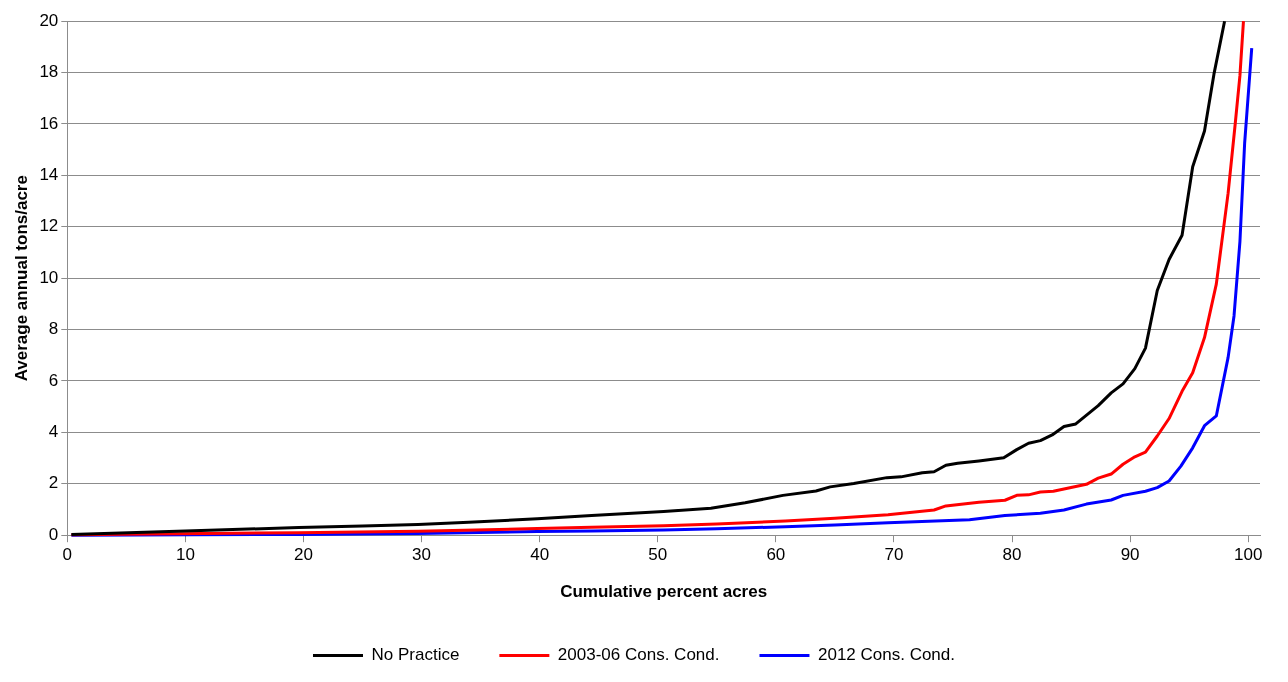 This screenshot has width=1288, height=682. I want to click on y-tick-label: 12, so click(49, 226).